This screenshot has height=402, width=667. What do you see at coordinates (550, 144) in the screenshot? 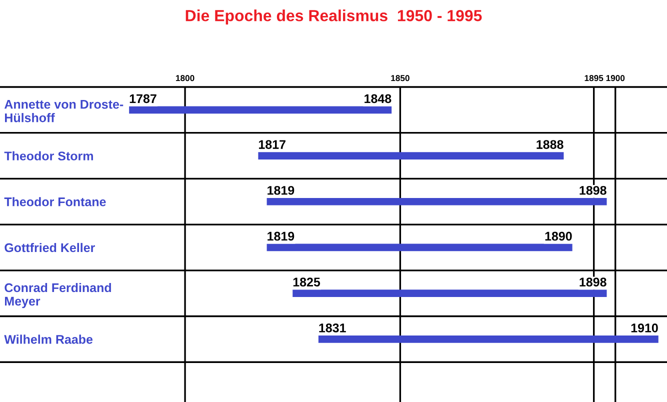
I see `annotation: 1888` at bounding box center [550, 144].